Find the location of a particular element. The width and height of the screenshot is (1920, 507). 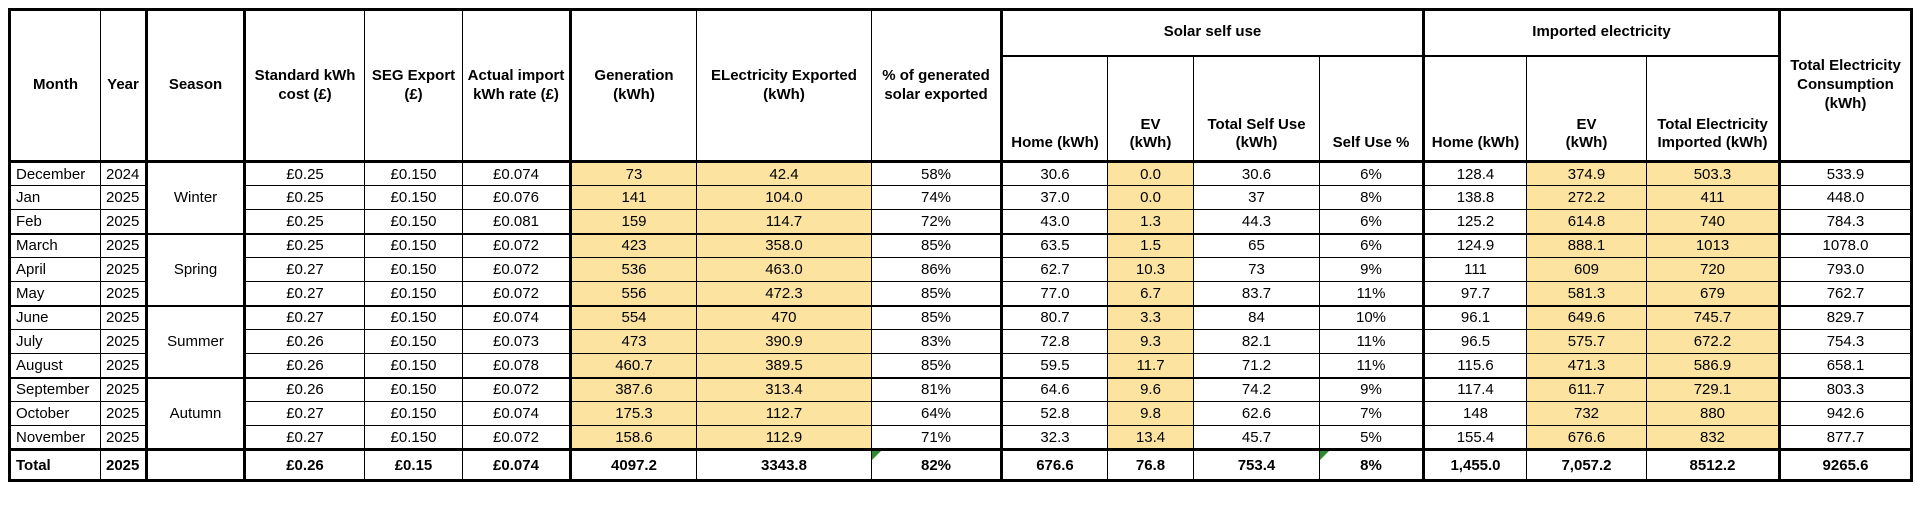

cell-total-consumption: 942.6 is located at coordinates (1845, 413).